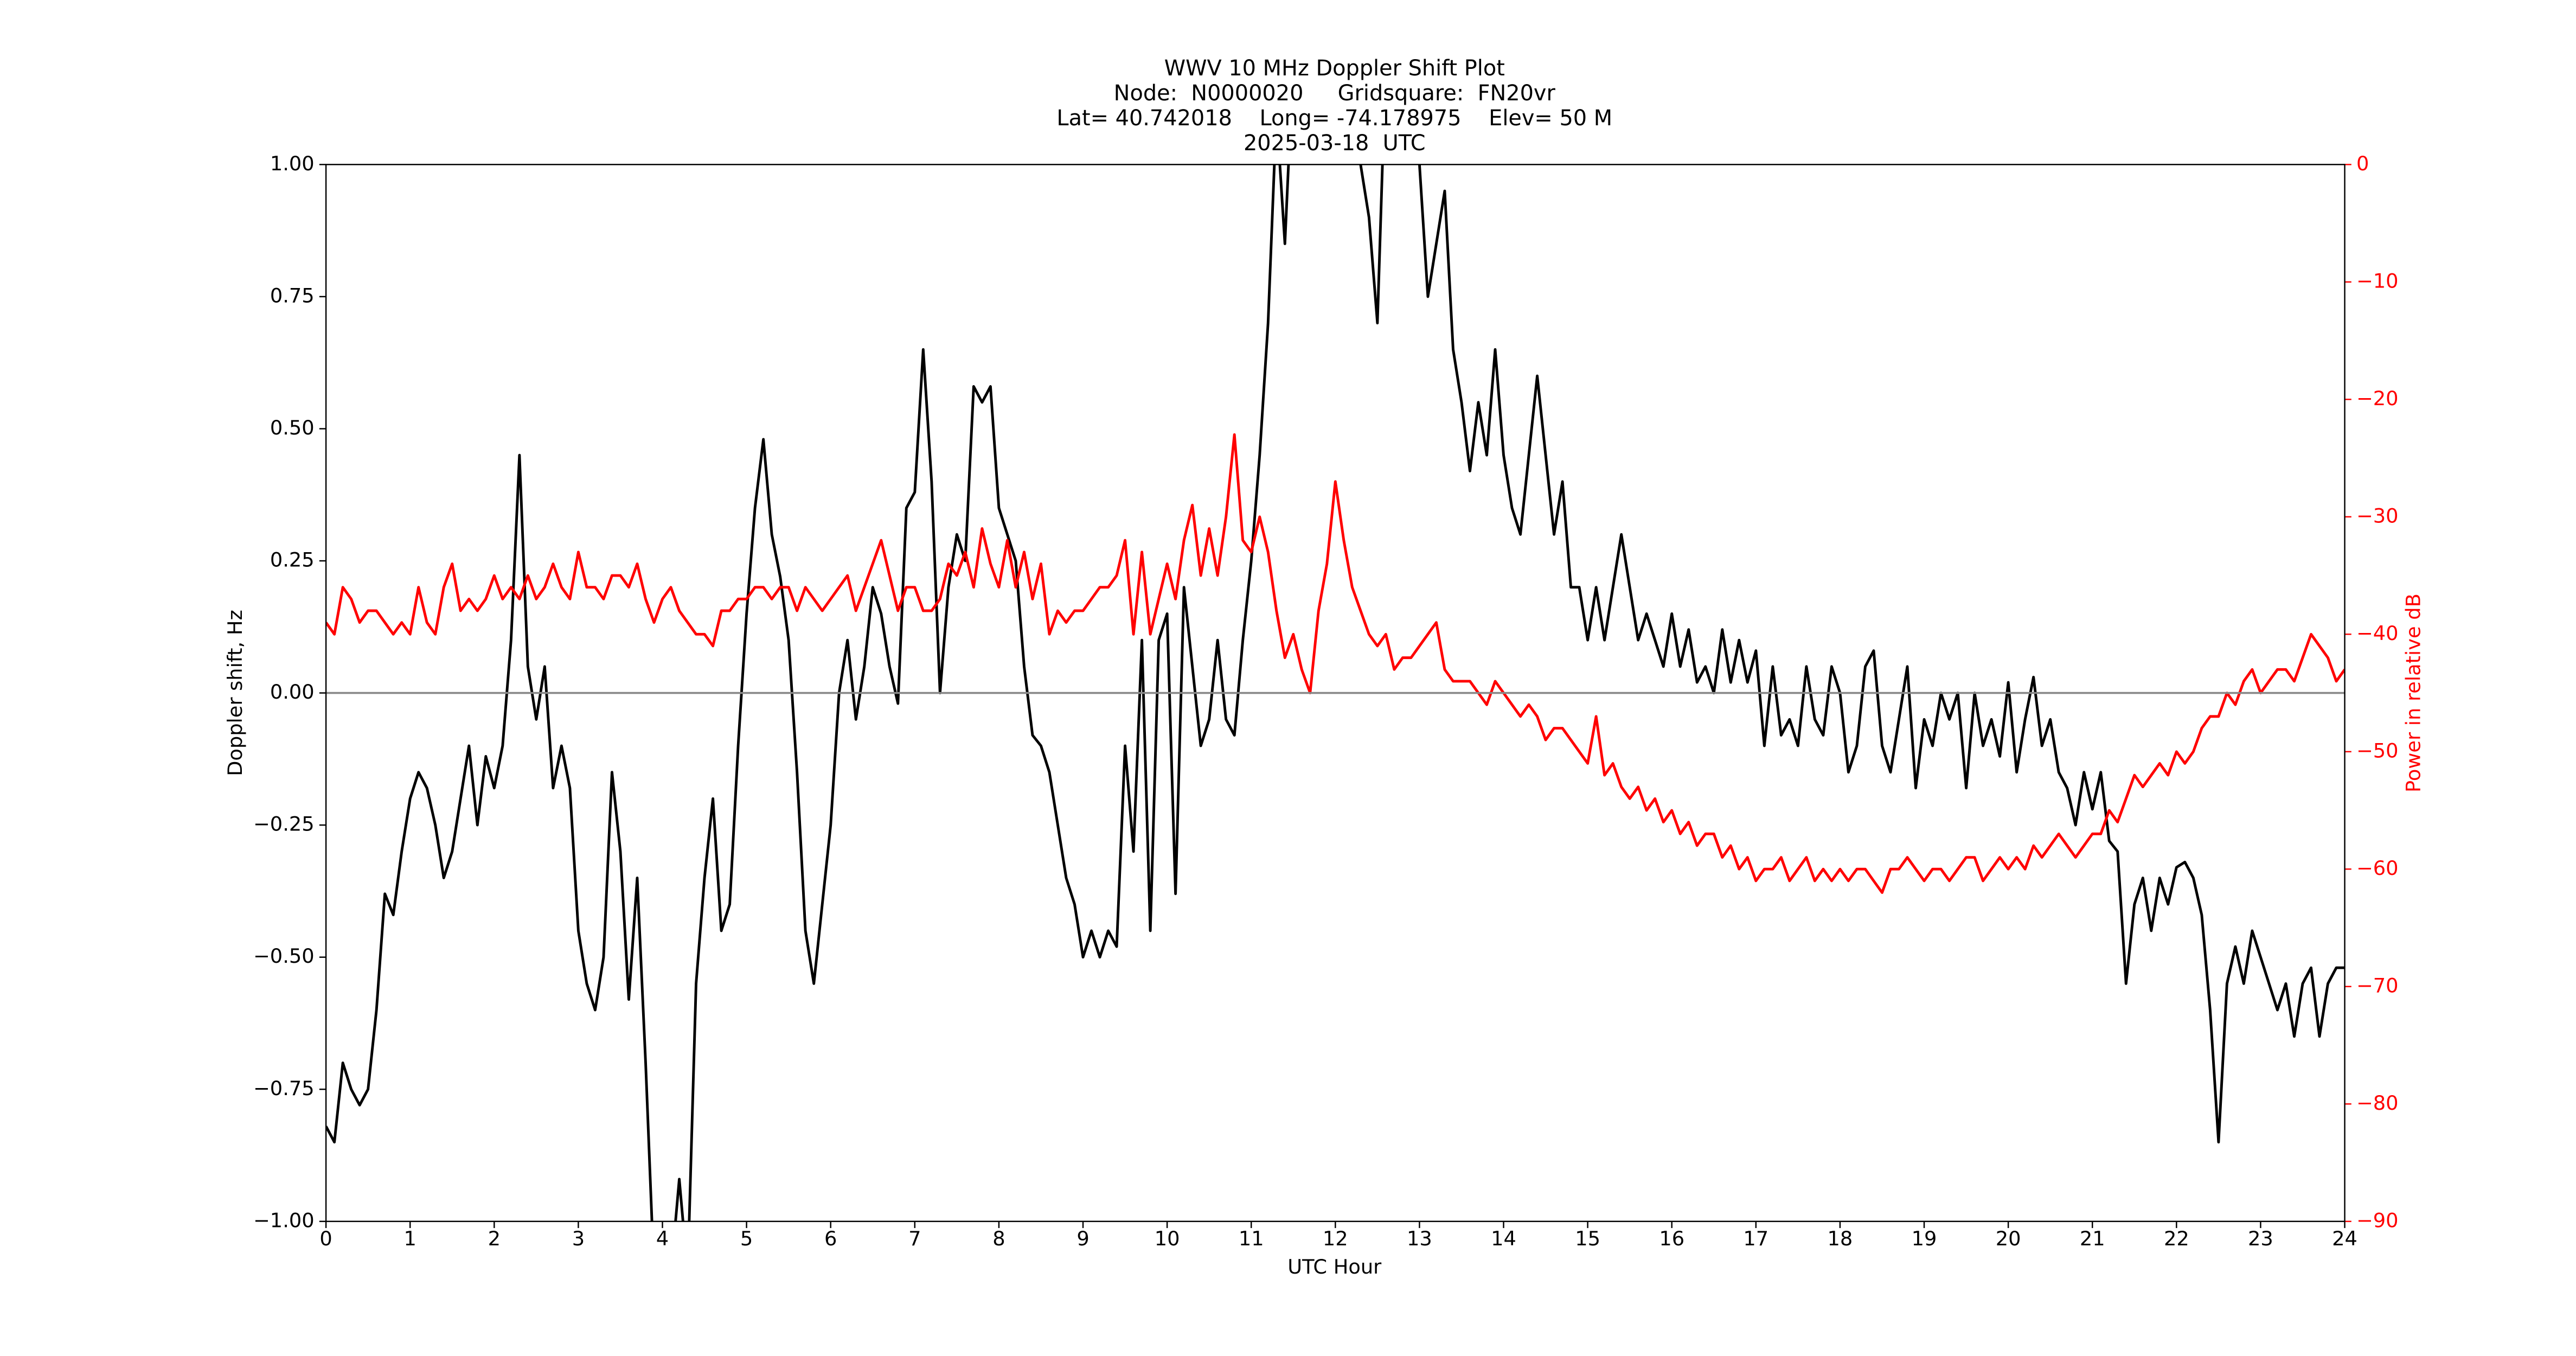  I want to click on y-tick-label: 0.75, so click(292, 295).